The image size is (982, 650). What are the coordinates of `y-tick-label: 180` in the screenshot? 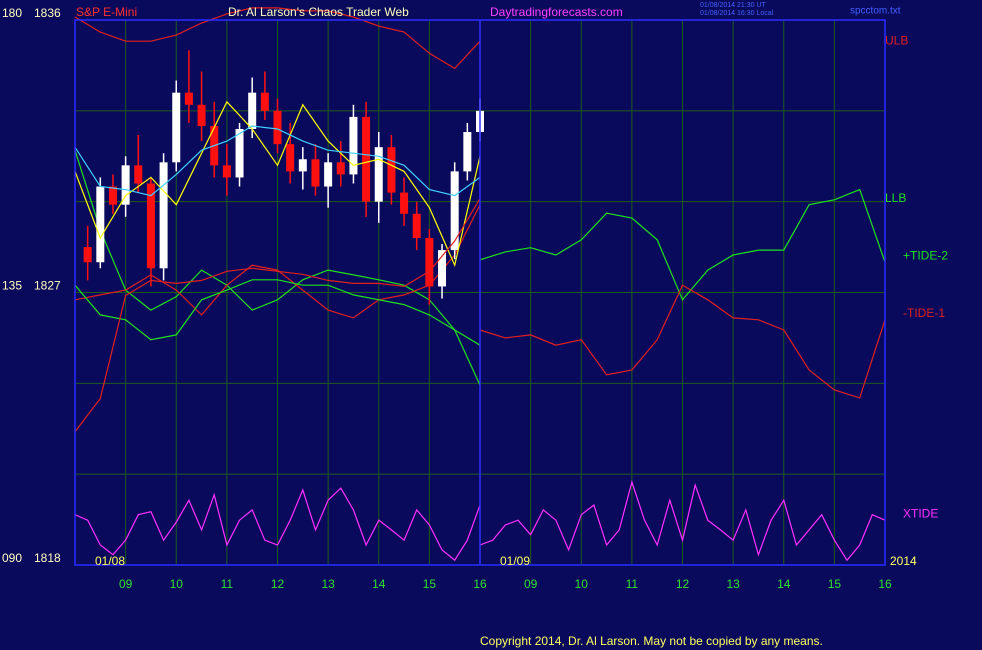 It's located at (12, 13).